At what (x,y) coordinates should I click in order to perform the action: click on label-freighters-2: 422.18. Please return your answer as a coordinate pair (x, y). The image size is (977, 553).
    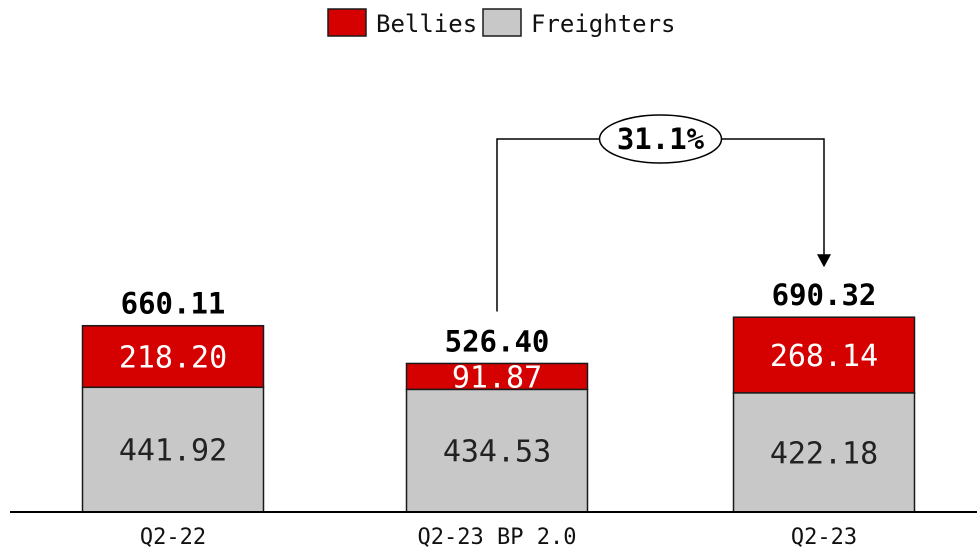
    Looking at the image, I should click on (824, 453).